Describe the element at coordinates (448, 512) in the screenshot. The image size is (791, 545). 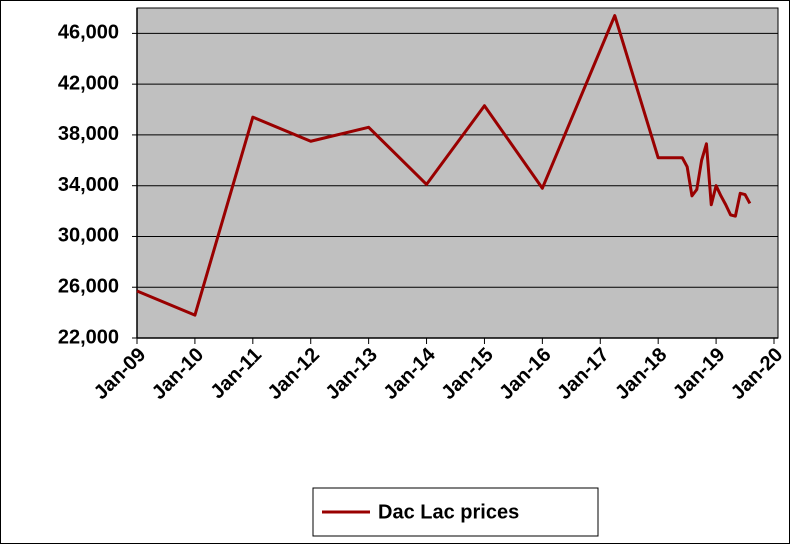
I see `legend-label: Dac Lac prices` at that location.